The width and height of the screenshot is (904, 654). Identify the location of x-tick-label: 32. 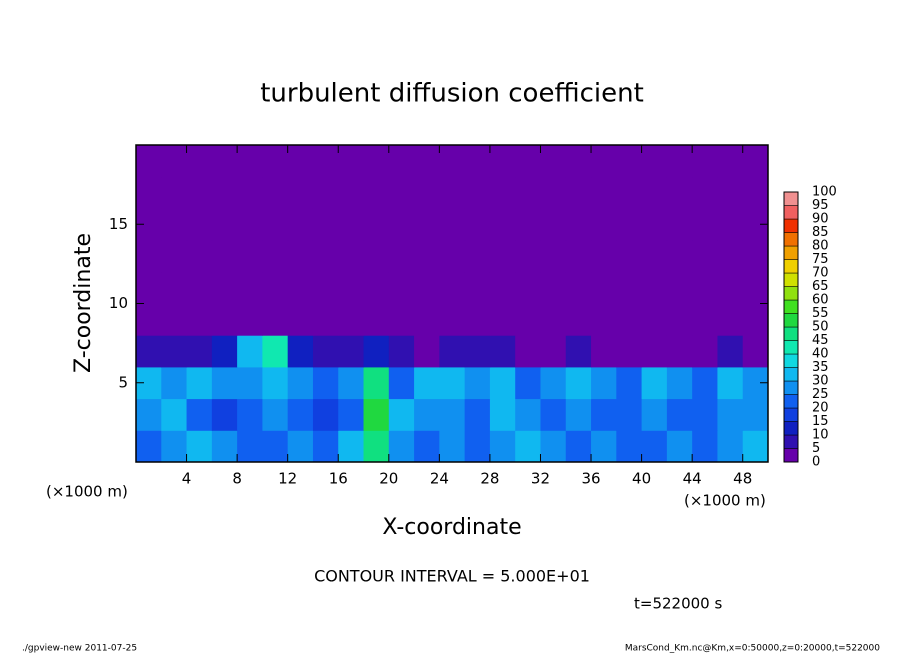
(540, 479).